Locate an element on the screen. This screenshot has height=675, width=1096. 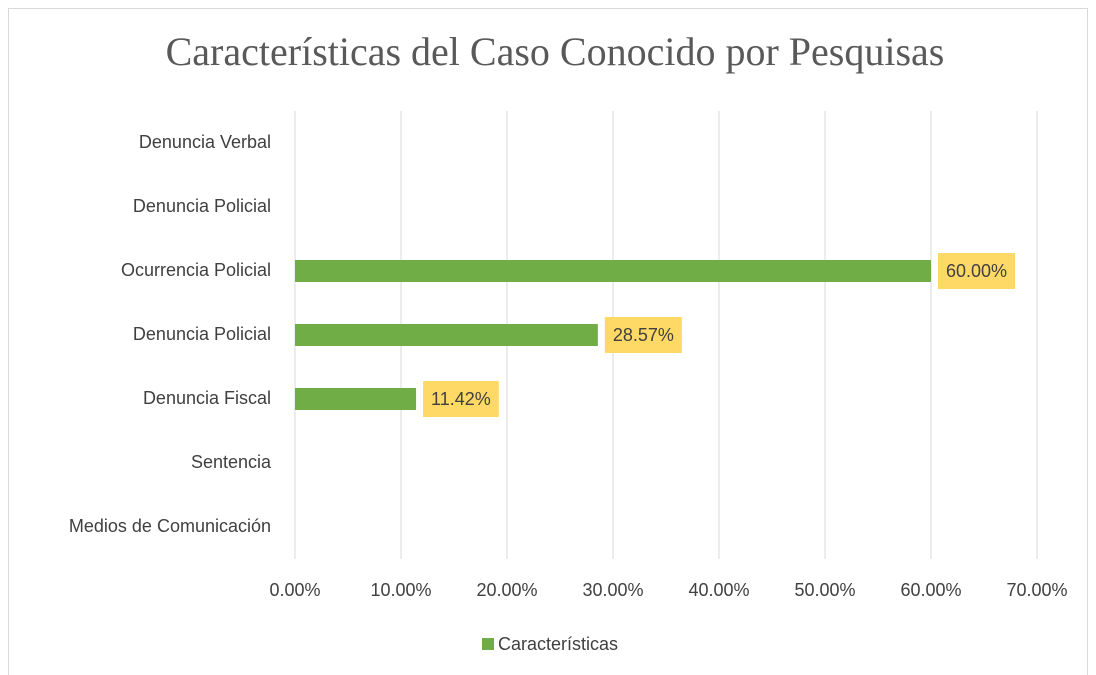
legend-swatch is located at coordinates (488, 644).